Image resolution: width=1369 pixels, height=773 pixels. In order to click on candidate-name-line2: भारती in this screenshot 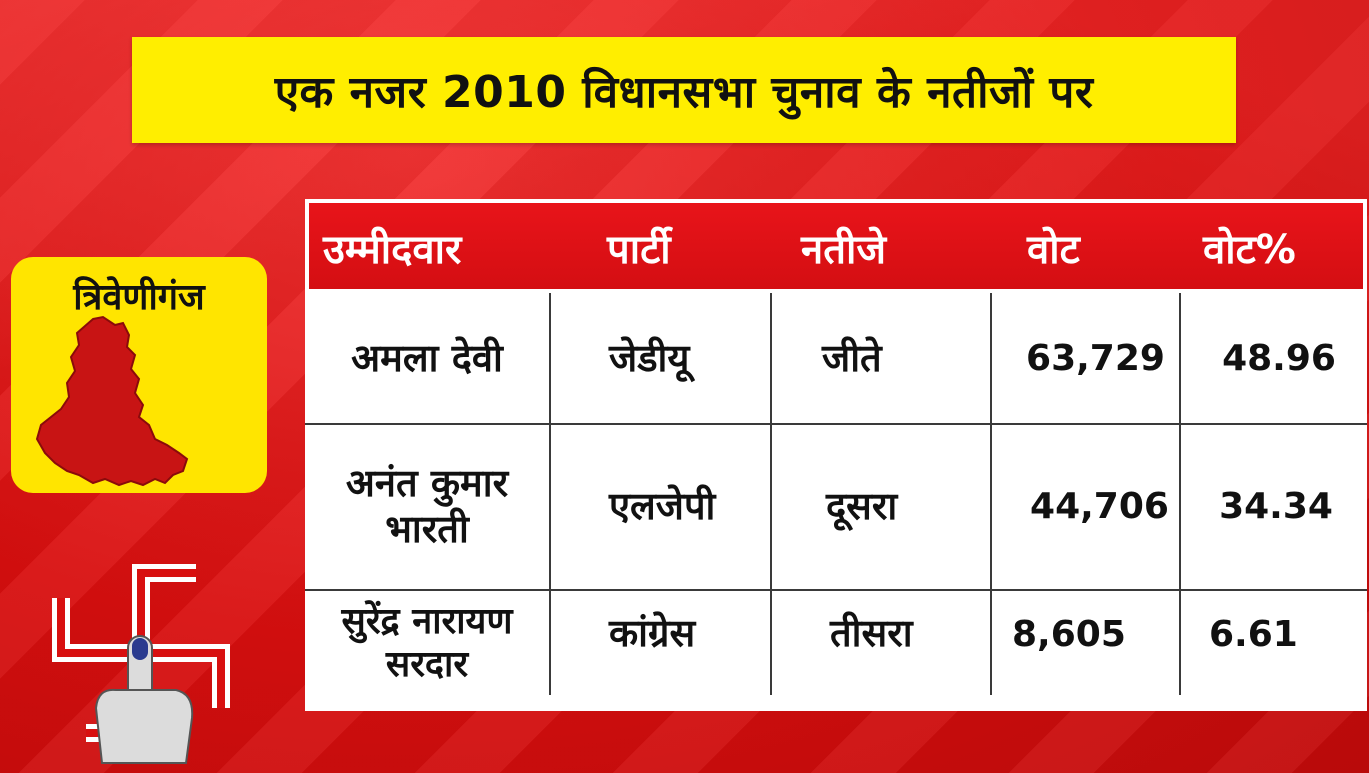, I will do `click(427, 529)`.